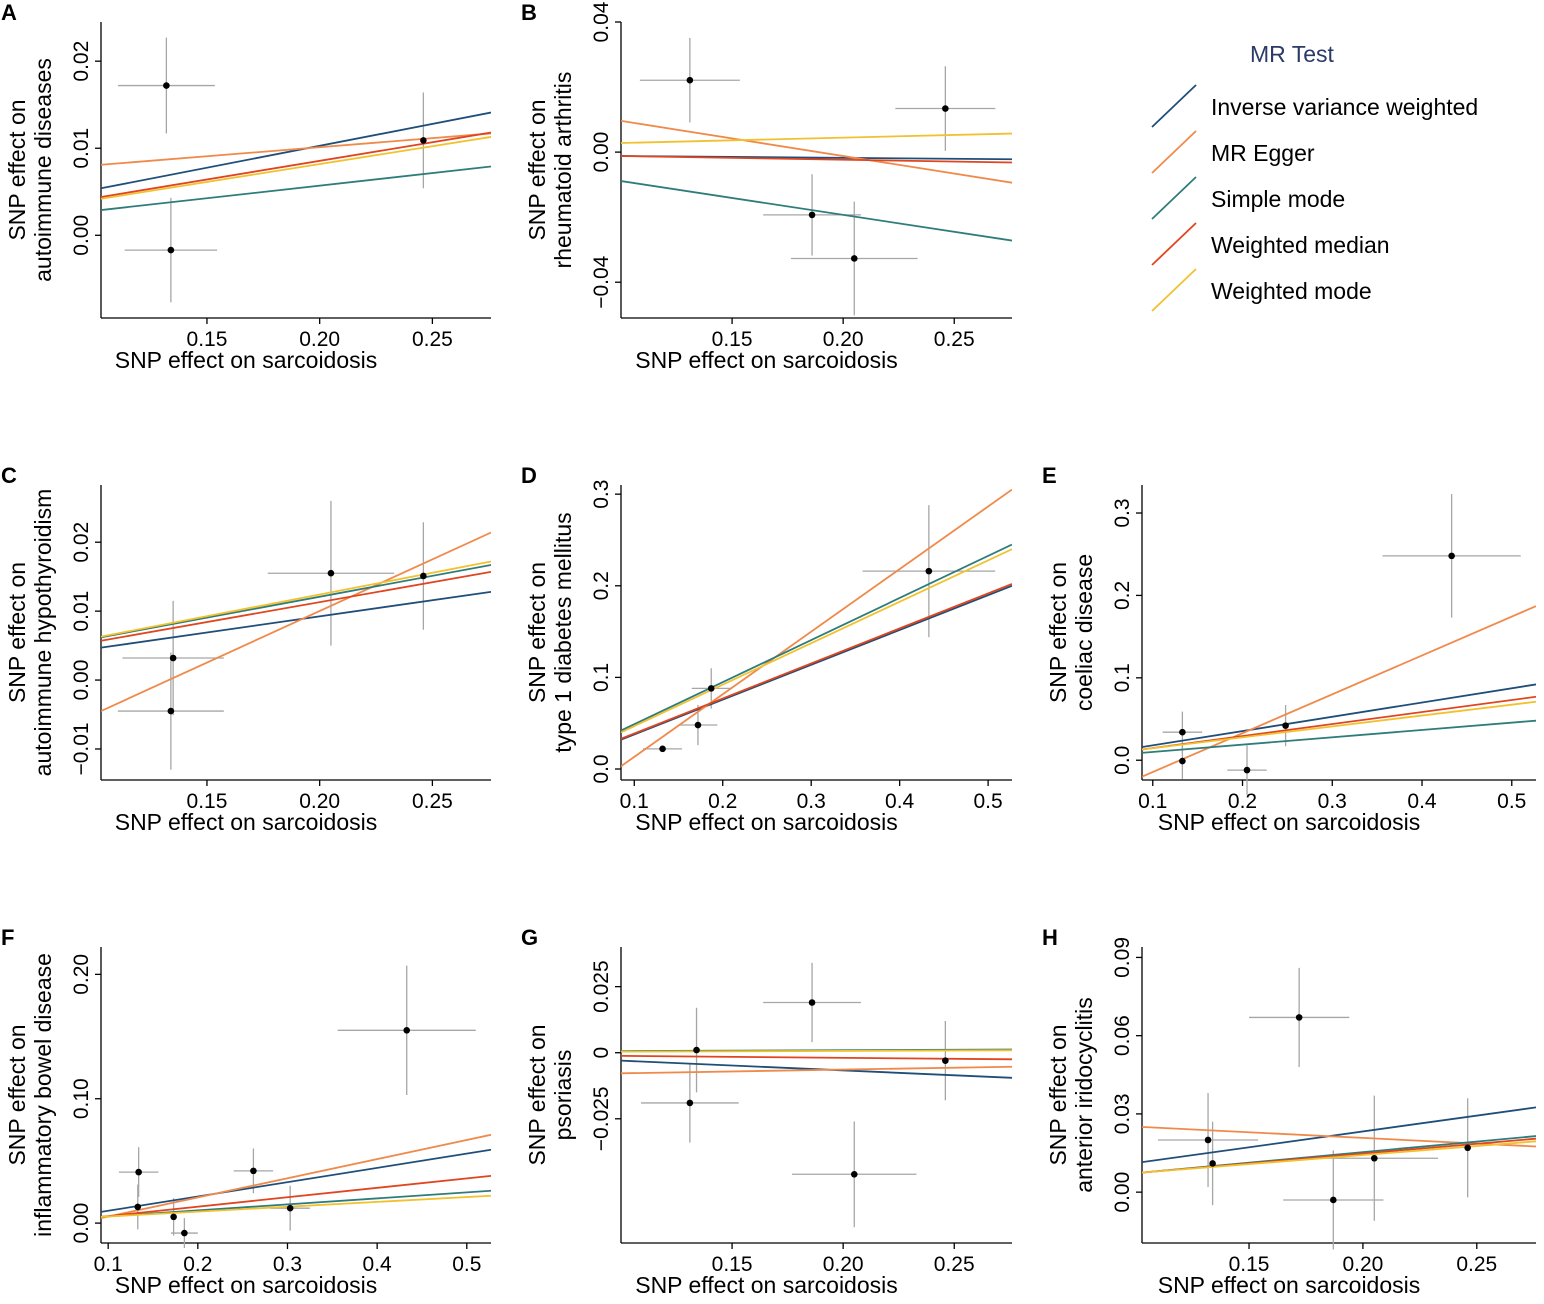  I want to click on y-tick-label: 0.2, so click(1122, 595).